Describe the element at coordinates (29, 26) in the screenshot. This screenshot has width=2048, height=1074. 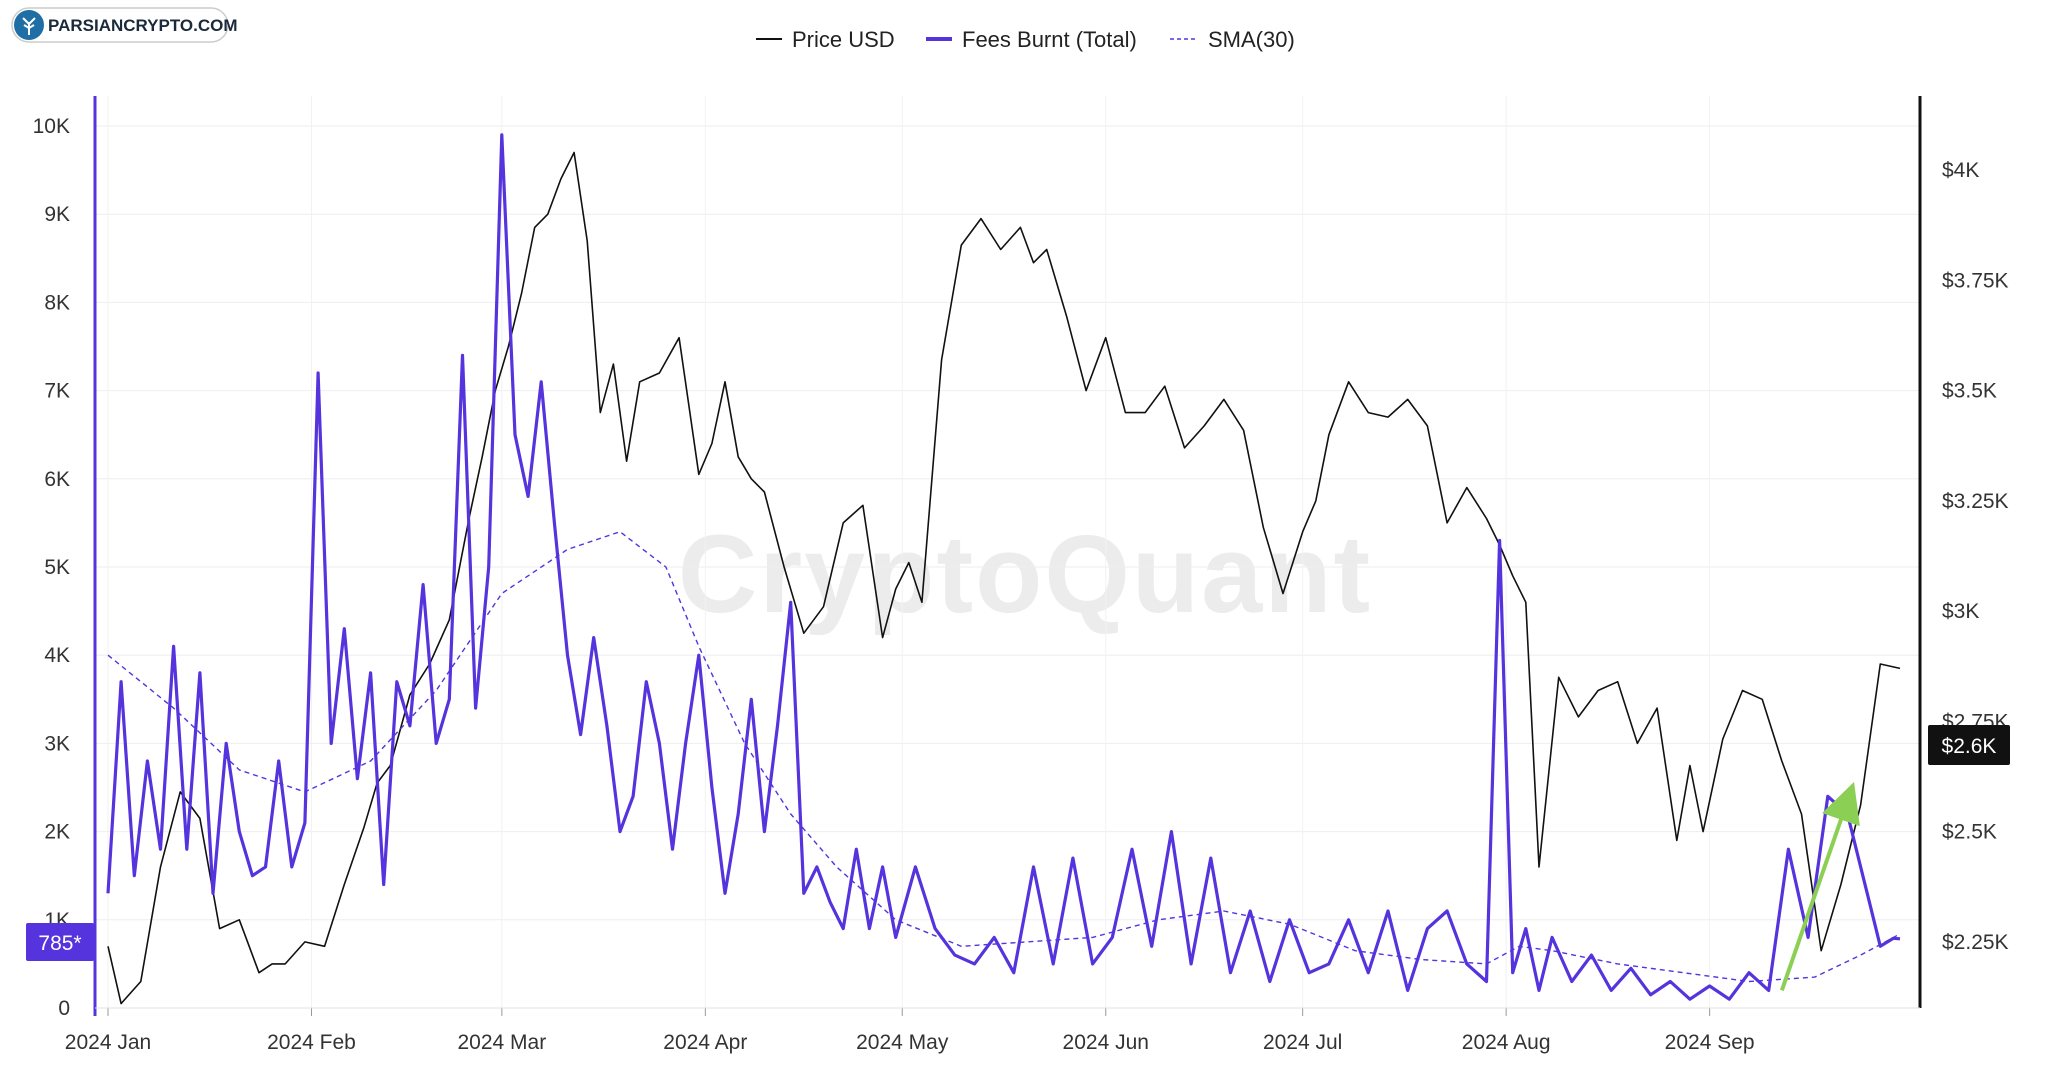
I see `logo-tree-icon` at that location.